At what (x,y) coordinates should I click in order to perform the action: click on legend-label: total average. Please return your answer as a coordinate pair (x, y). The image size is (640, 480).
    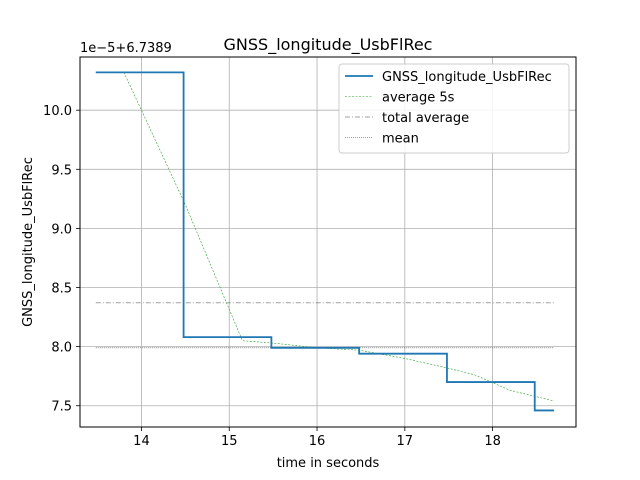
    Looking at the image, I should click on (425, 118).